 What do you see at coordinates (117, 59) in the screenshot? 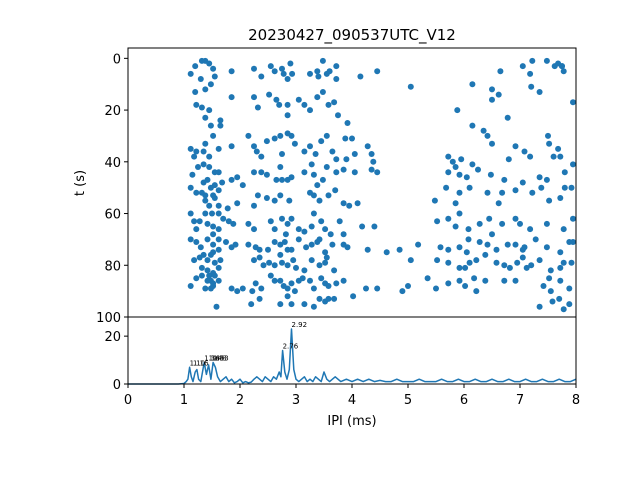
I see `raster-y-tick-label: 0` at bounding box center [117, 59].